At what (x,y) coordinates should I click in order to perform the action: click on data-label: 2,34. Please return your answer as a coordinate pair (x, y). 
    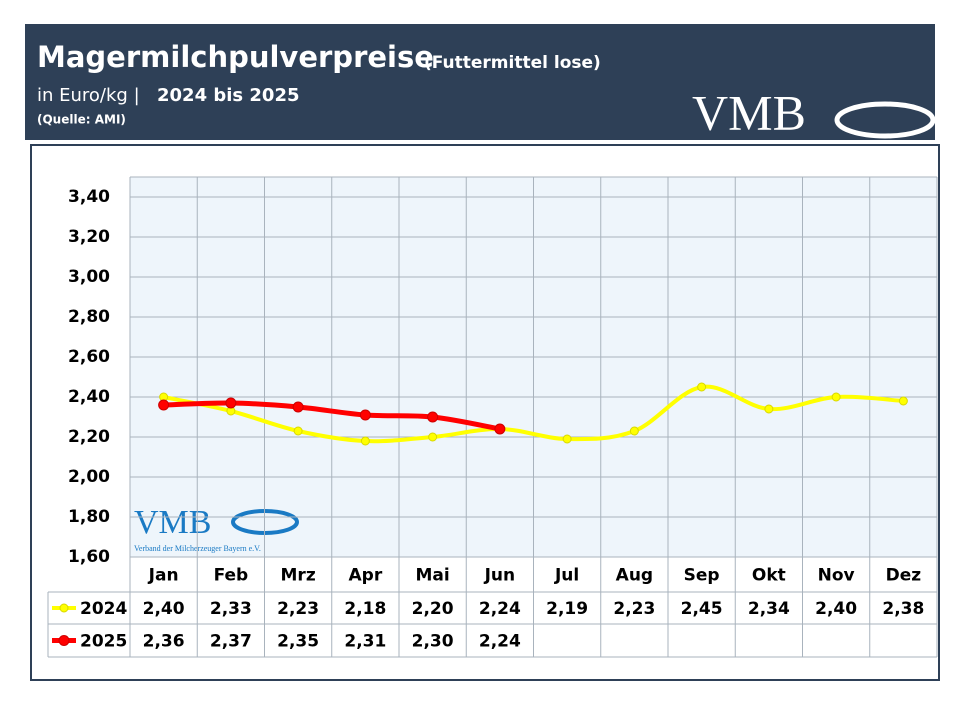
    Looking at the image, I should click on (769, 609).